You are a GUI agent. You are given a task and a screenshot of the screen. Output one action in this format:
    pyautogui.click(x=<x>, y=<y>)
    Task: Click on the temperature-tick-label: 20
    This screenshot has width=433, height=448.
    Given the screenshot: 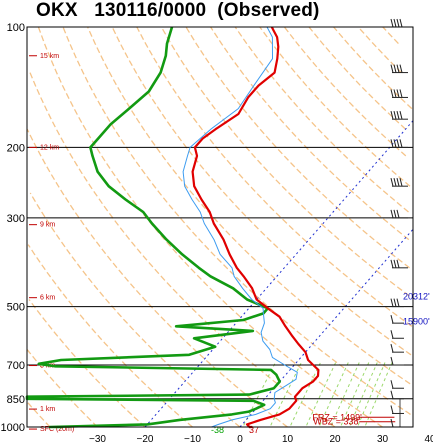 What is the action you would take?
    pyautogui.click(x=335, y=439)
    